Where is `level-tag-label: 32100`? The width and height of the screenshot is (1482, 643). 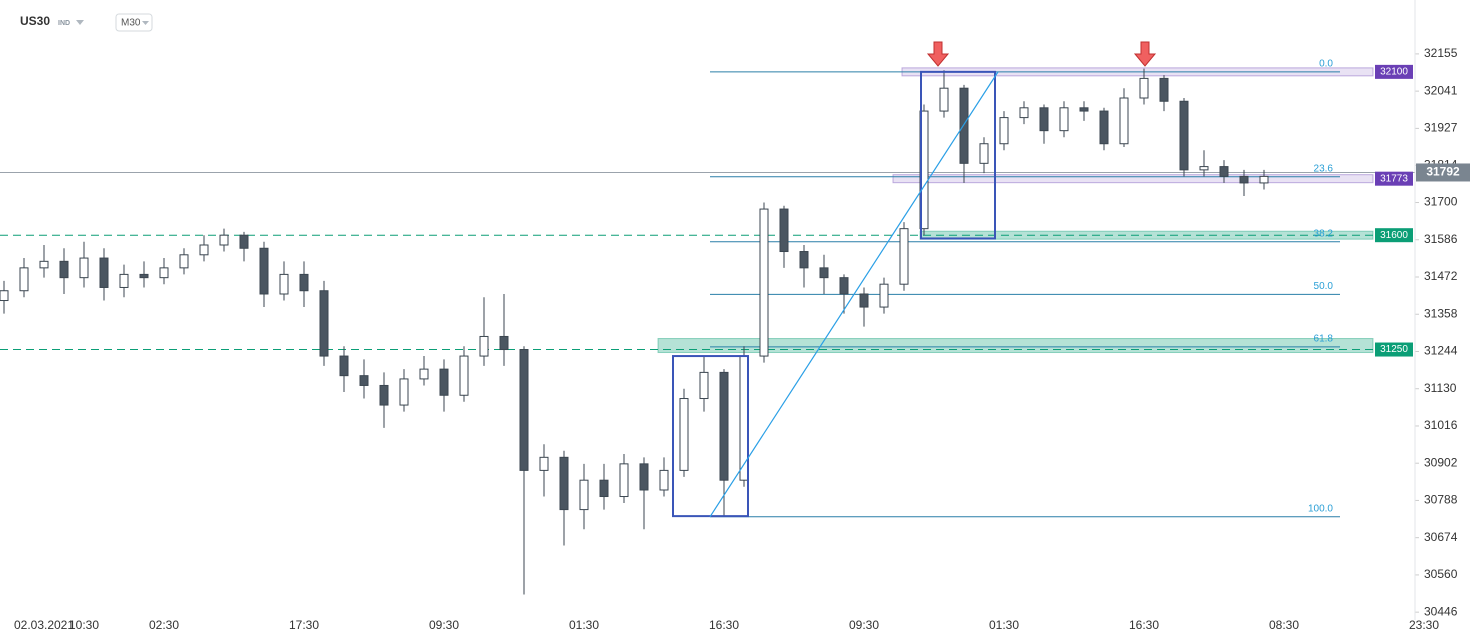 level-tag-label: 32100 is located at coordinates (1394, 72).